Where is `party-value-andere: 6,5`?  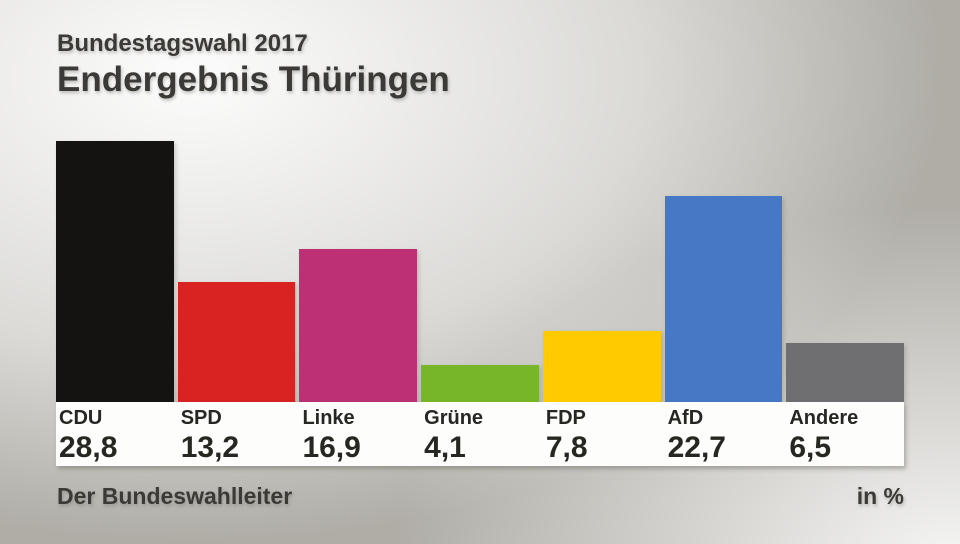
party-value-andere: 6,5 is located at coordinates (810, 447).